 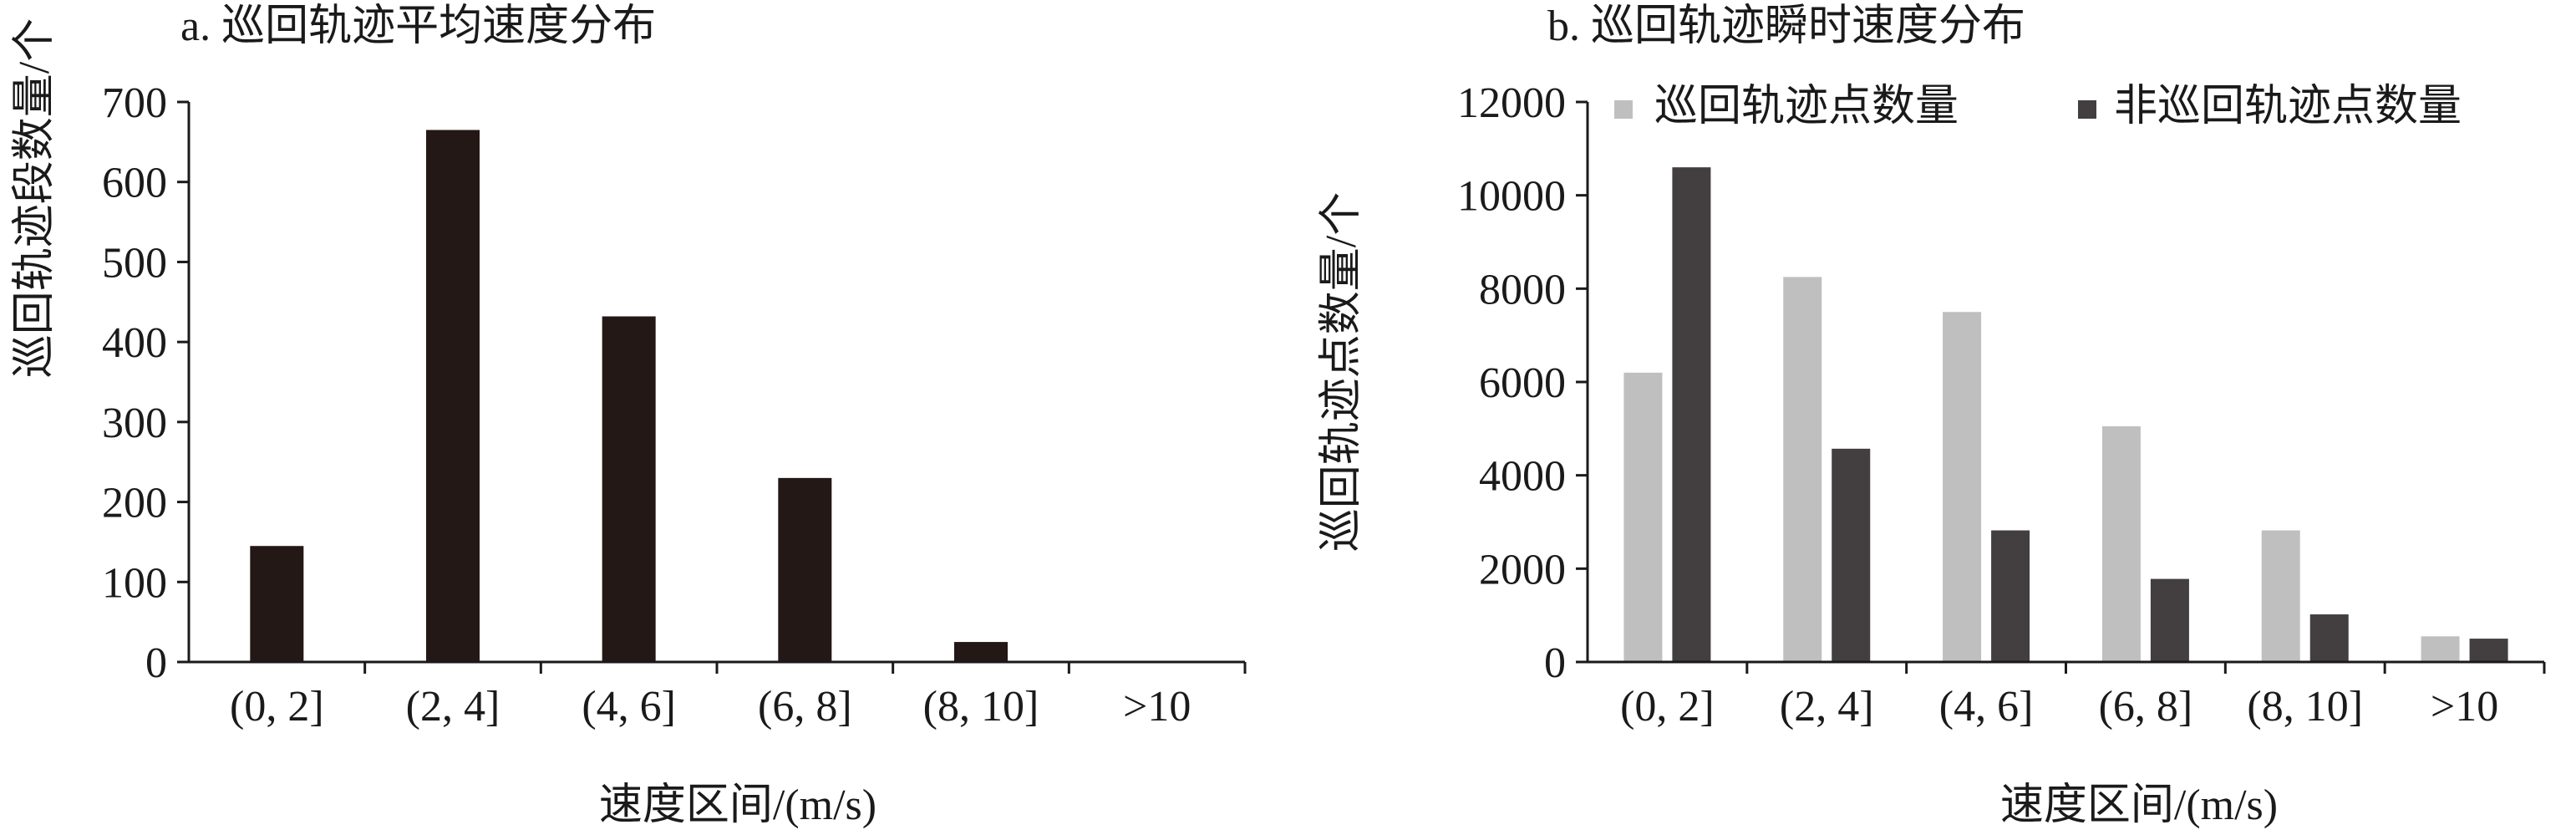 What do you see at coordinates (134, 103) in the screenshot?
I see `y-tick-label: 700` at bounding box center [134, 103].